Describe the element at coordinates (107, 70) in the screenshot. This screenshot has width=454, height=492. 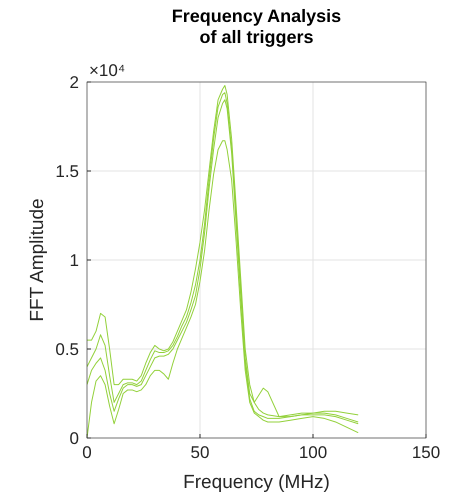
I see `text: ×10⁴` at that location.